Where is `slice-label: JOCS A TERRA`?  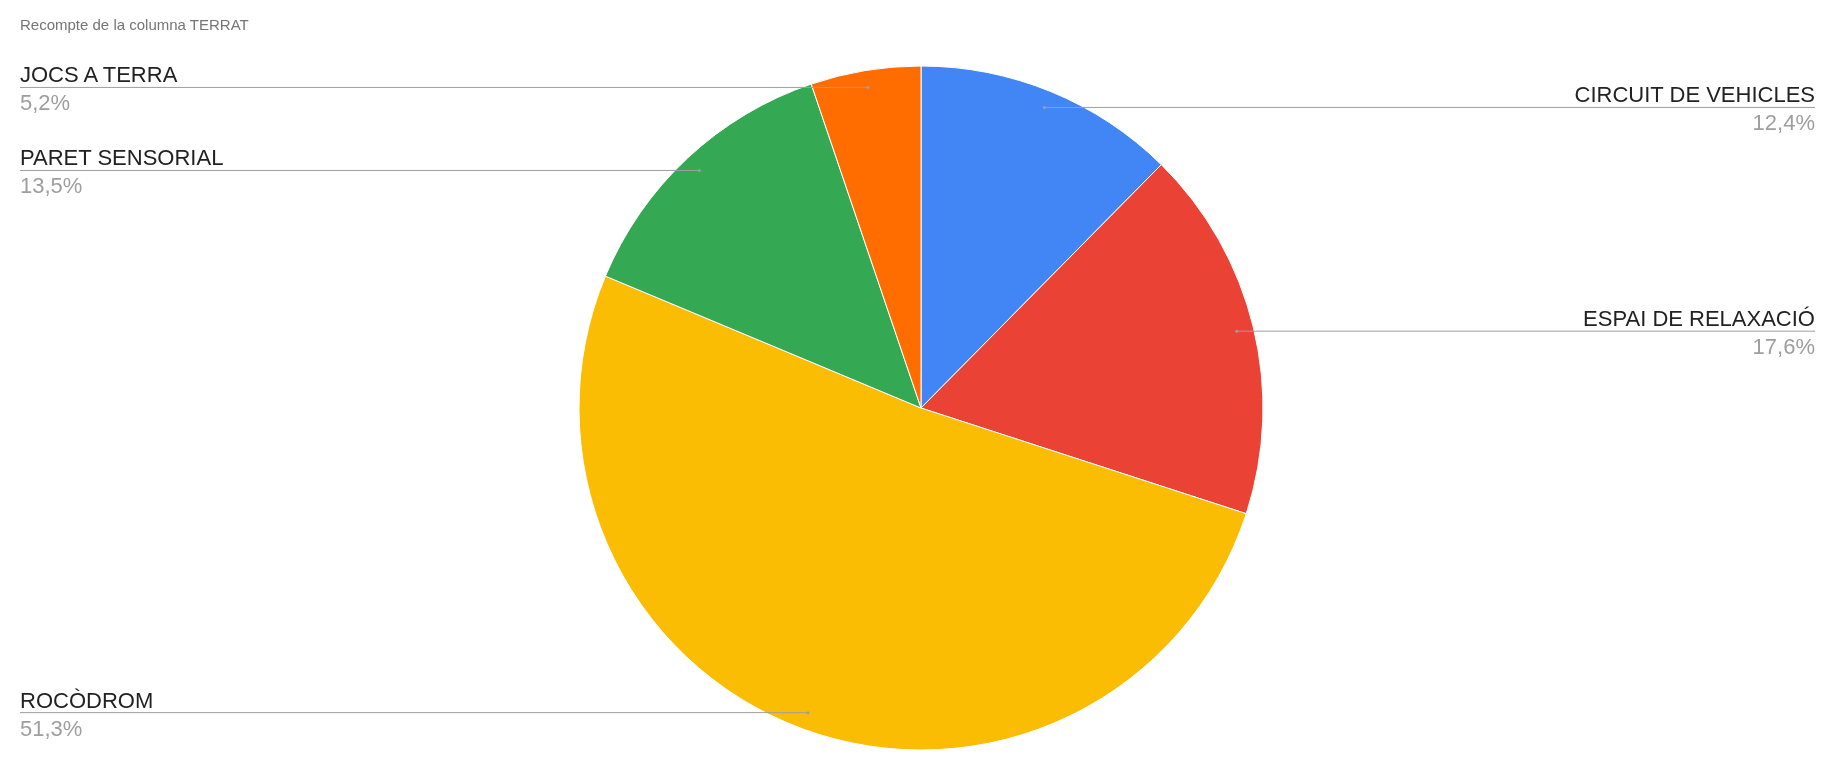 slice-label: JOCS A TERRA is located at coordinates (99, 75).